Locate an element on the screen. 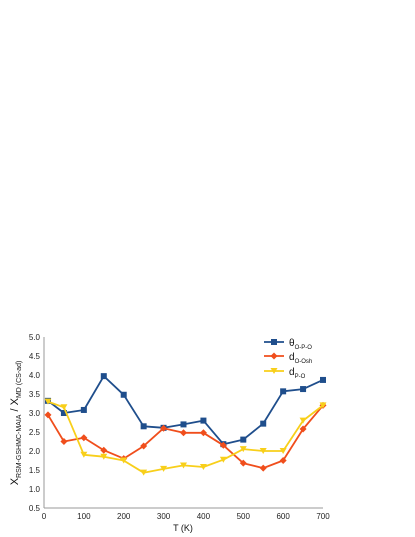 The height and width of the screenshot is (537, 415). x-tick-label: 0 is located at coordinates (44, 516).